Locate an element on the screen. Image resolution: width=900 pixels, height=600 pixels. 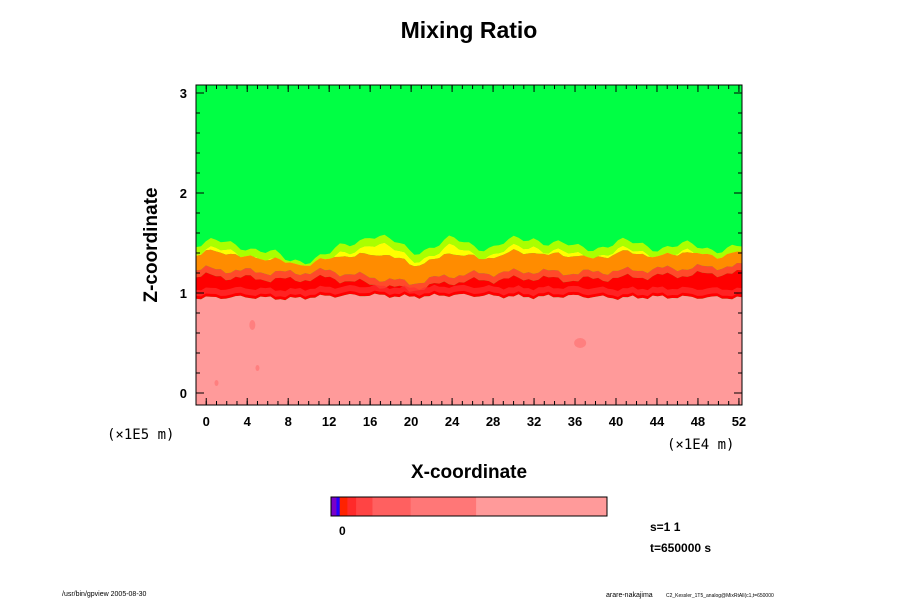
x-tick-label: 36 is located at coordinates (575, 421).